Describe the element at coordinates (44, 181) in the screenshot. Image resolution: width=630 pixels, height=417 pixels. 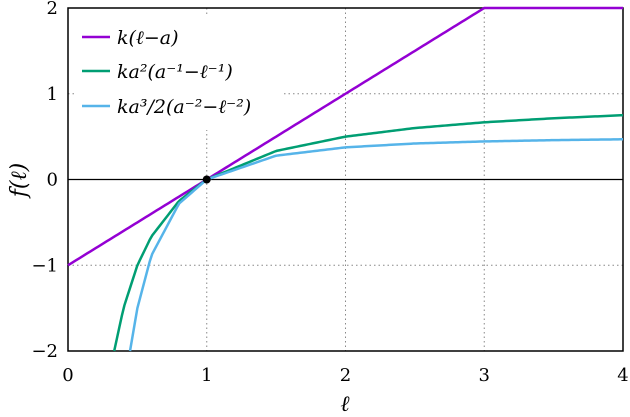
I see `y-axis-ticks: −2 −1 0 1 2` at that location.